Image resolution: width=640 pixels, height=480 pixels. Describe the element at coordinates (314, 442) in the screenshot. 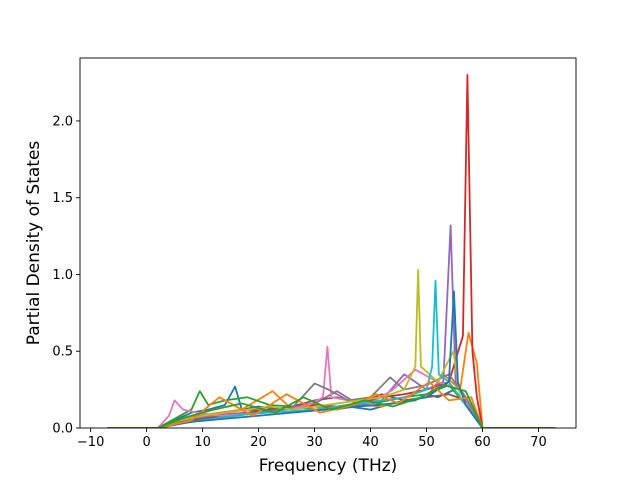

I see `x-tick-label: 30` at that location.